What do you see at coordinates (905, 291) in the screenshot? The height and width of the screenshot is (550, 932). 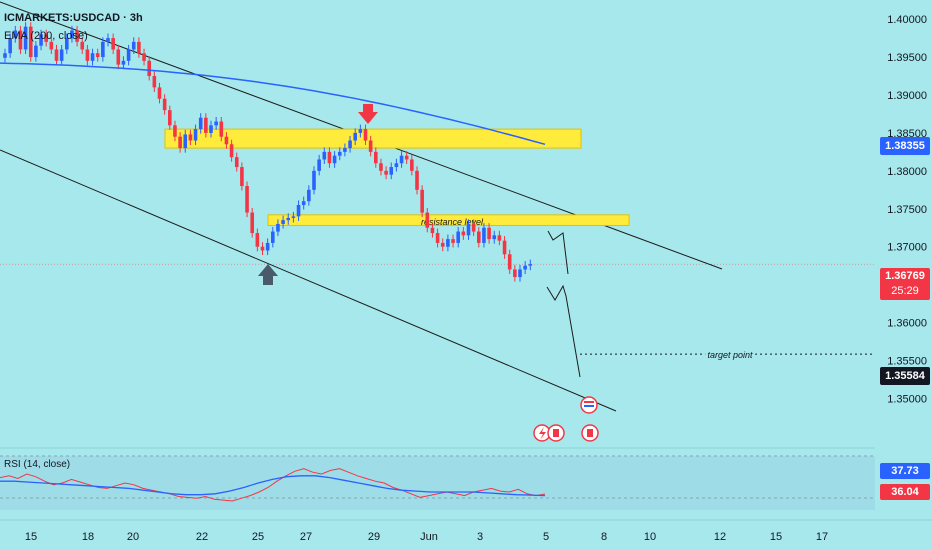 I see `bar-countdown: 25:29` at bounding box center [905, 291].